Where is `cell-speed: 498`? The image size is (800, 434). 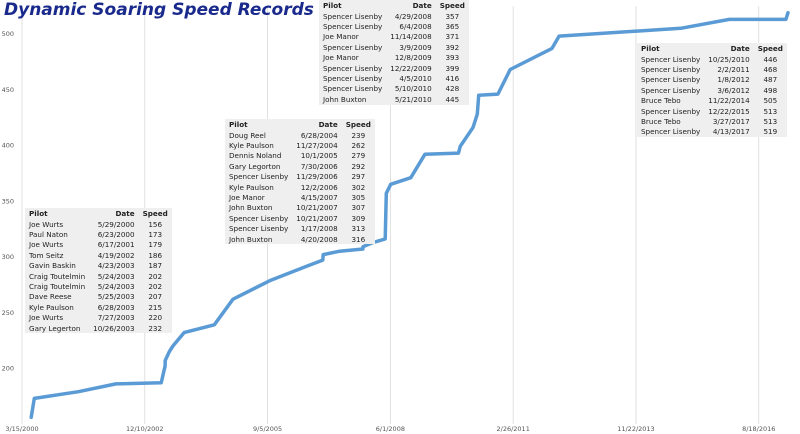
cell-speed: 498 is located at coordinates (770, 90).